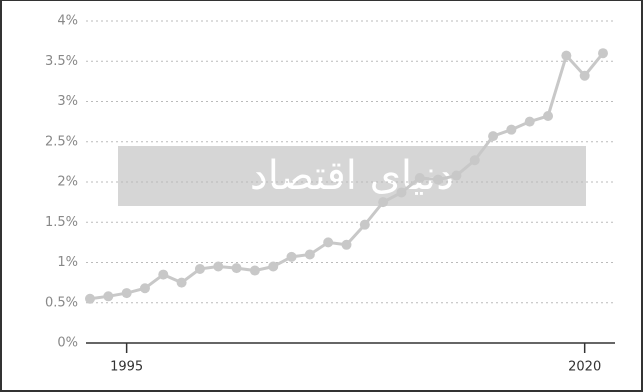 The height and width of the screenshot is (392, 643). Describe the element at coordinates (61, 222) in the screenshot. I see `y-tick-label: 1.5%` at that location.